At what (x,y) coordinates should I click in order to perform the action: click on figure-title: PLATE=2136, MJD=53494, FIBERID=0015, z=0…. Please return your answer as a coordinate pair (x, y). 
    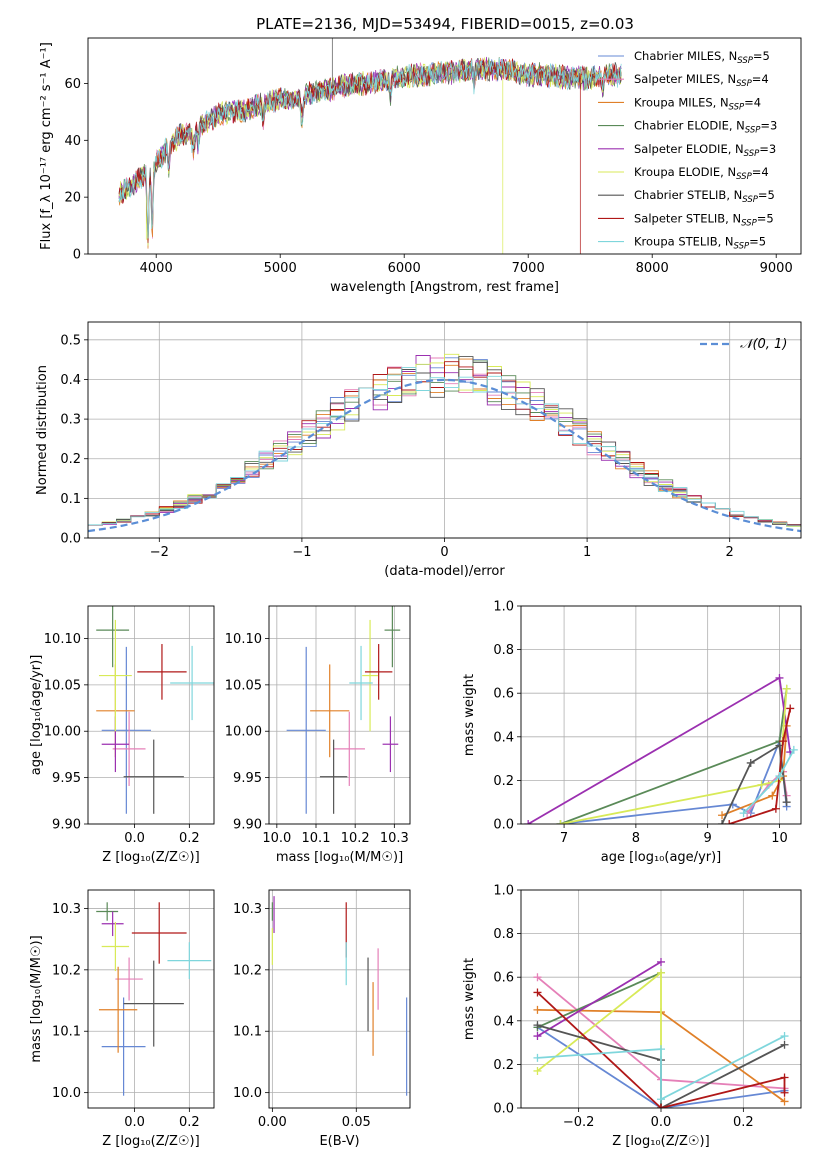
    Looking at the image, I should click on (445, 24).